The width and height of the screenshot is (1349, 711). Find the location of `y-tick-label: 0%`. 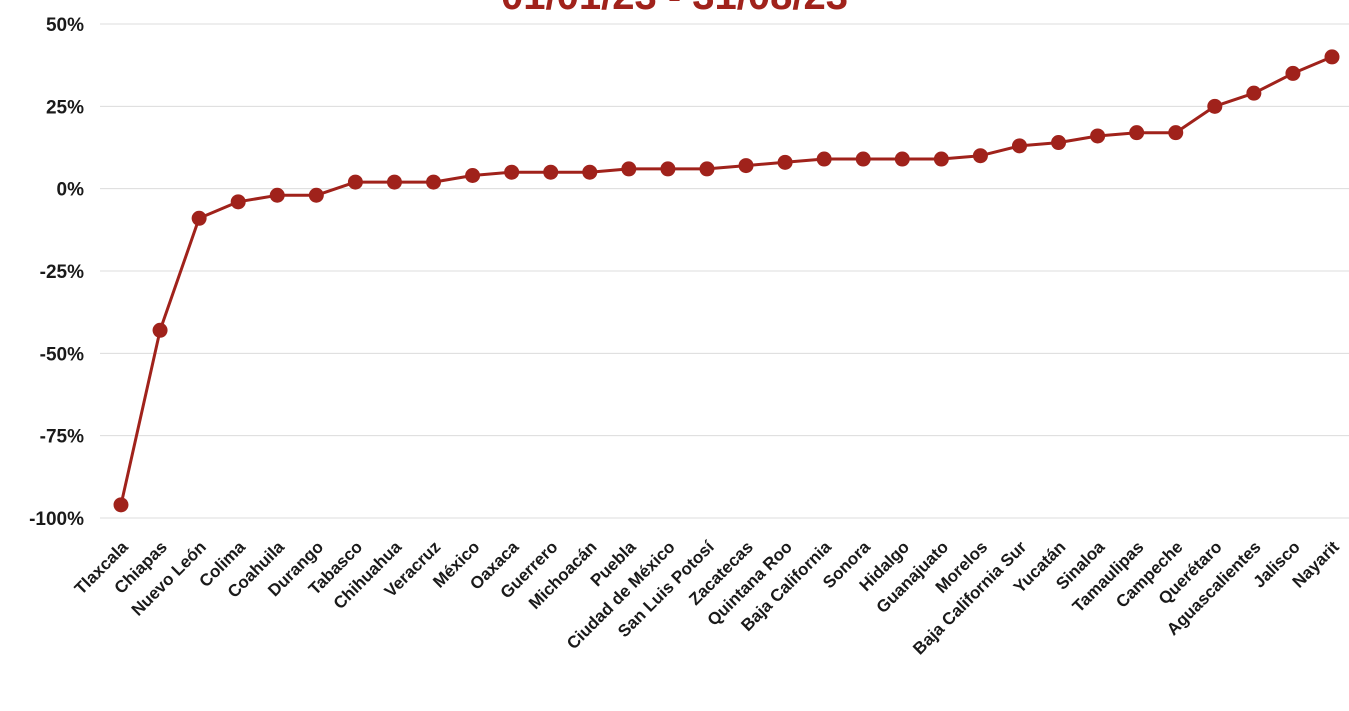

y-tick-label: 0% is located at coordinates (71, 190).